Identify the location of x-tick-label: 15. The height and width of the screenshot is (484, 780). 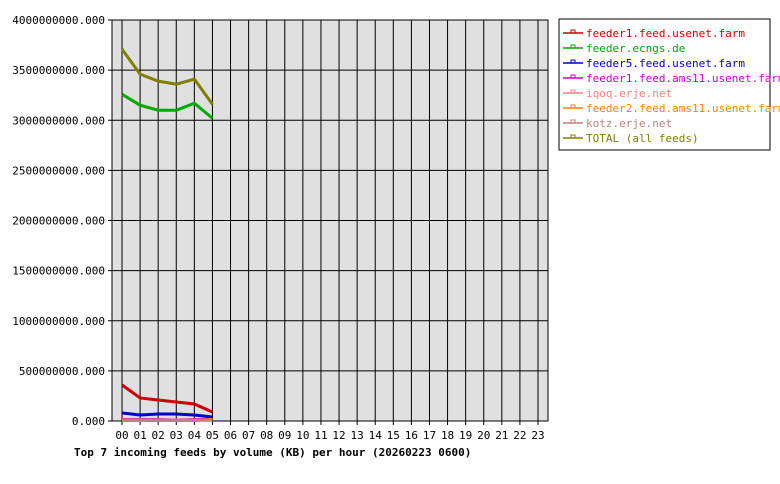
(393, 435).